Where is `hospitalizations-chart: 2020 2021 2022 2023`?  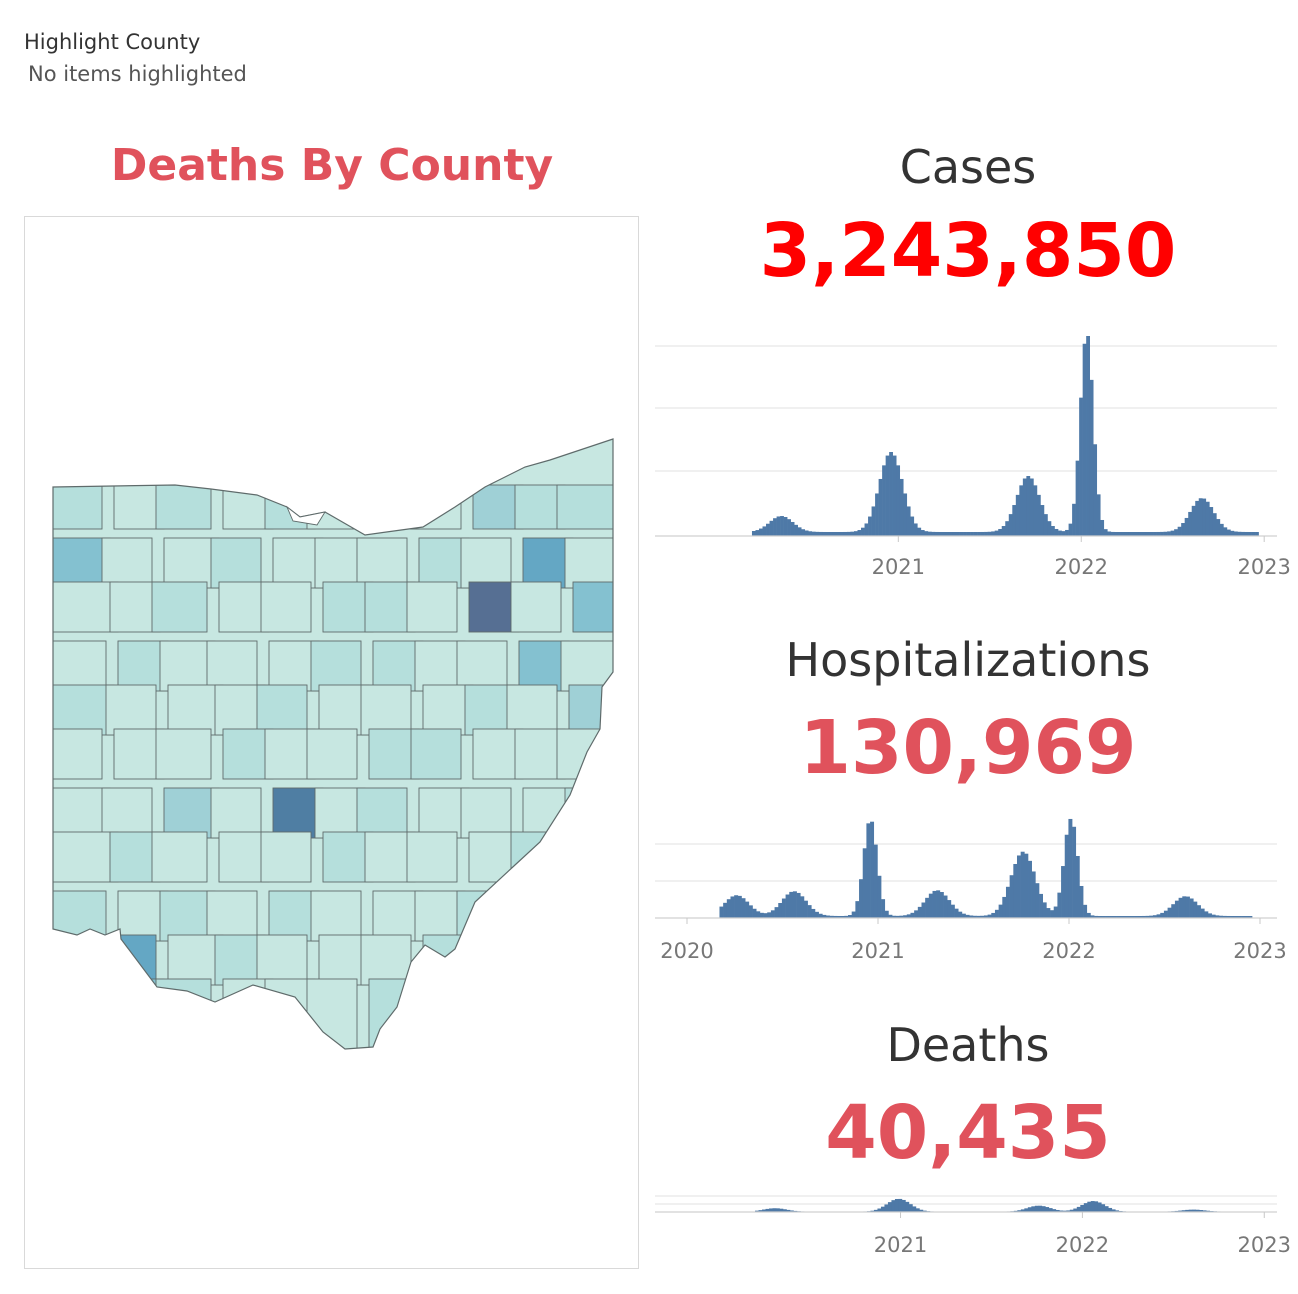
hospitalizations-chart: 2020 2021 2022 2023 is located at coordinates (971, 890).